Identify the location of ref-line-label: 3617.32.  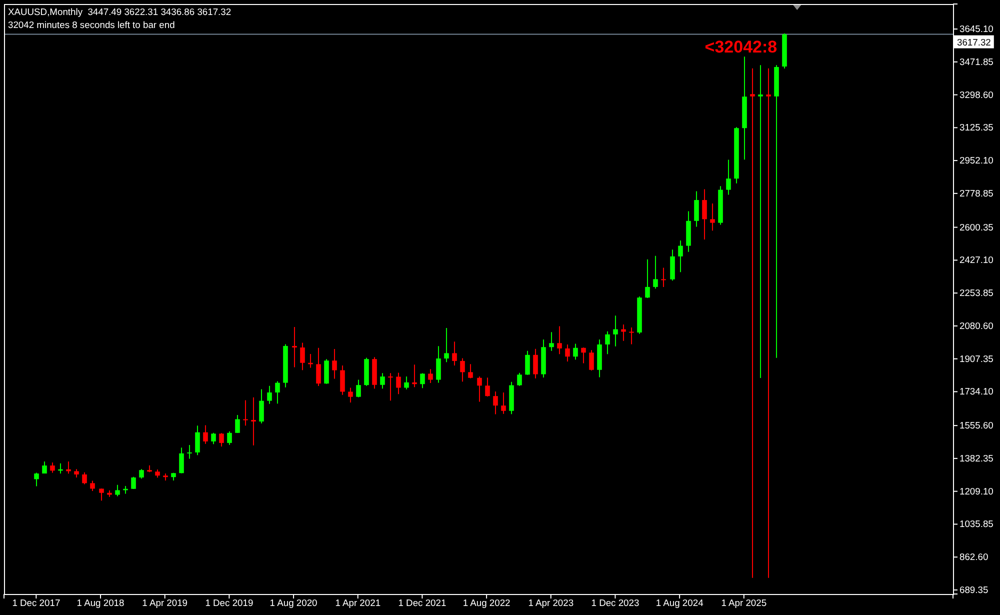
(974, 42).